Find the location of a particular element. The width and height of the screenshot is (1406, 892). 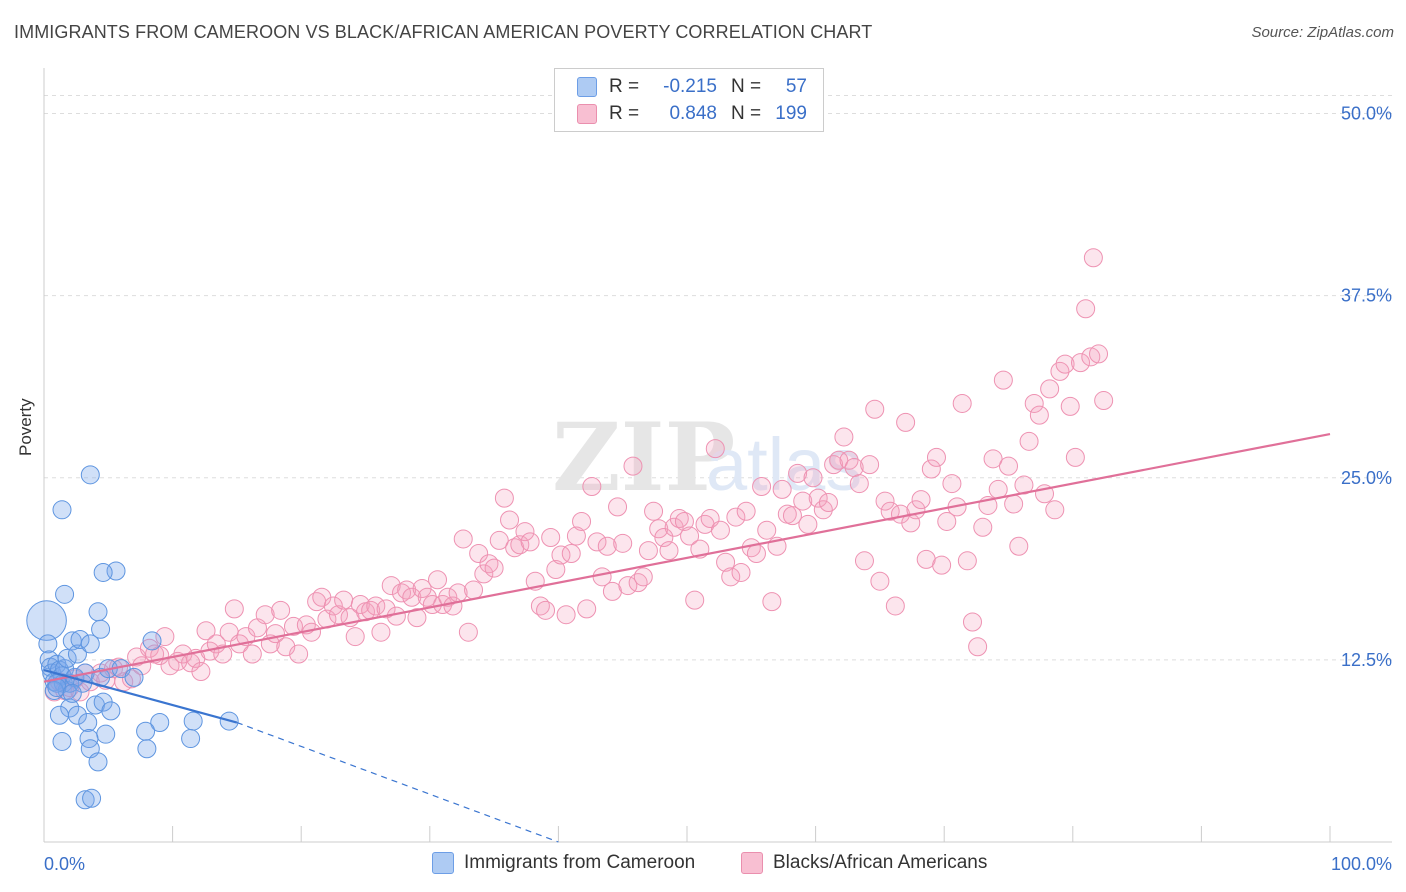

watermark-zip: ZIP is located at coordinates (643, 458).